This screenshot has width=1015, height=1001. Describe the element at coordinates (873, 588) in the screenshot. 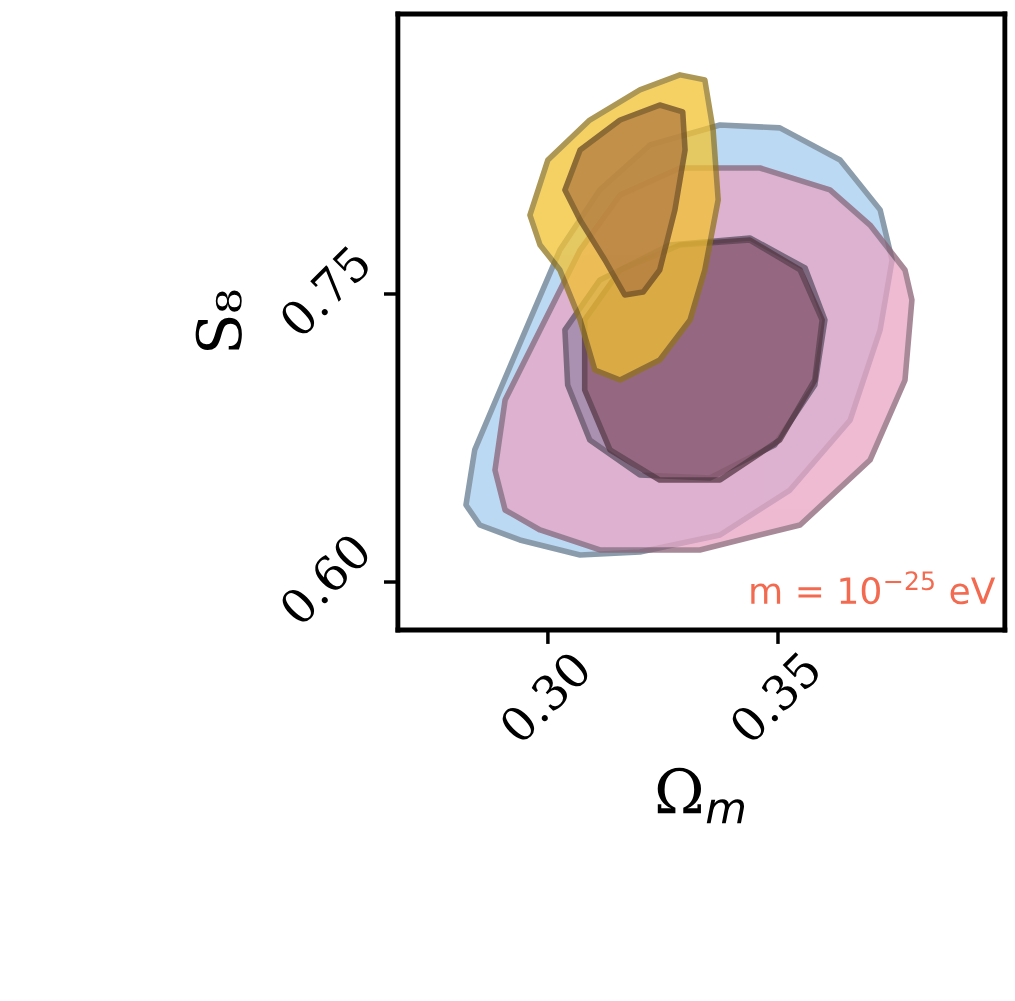

I see `annotation: m = 10$^{−25}$ eV` at that location.